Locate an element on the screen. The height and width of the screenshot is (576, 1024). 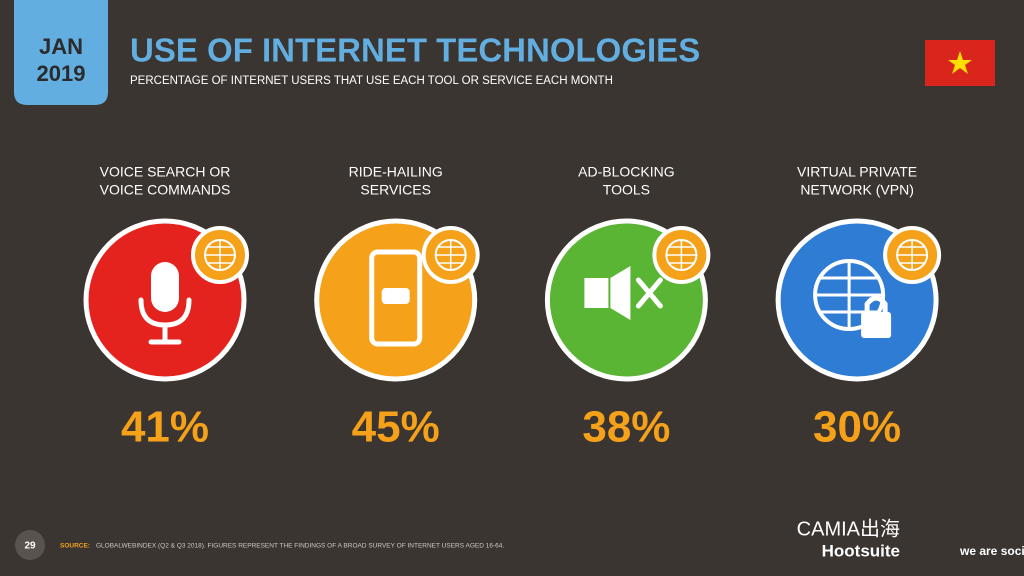
icon-car is located at coordinates (395, 296).